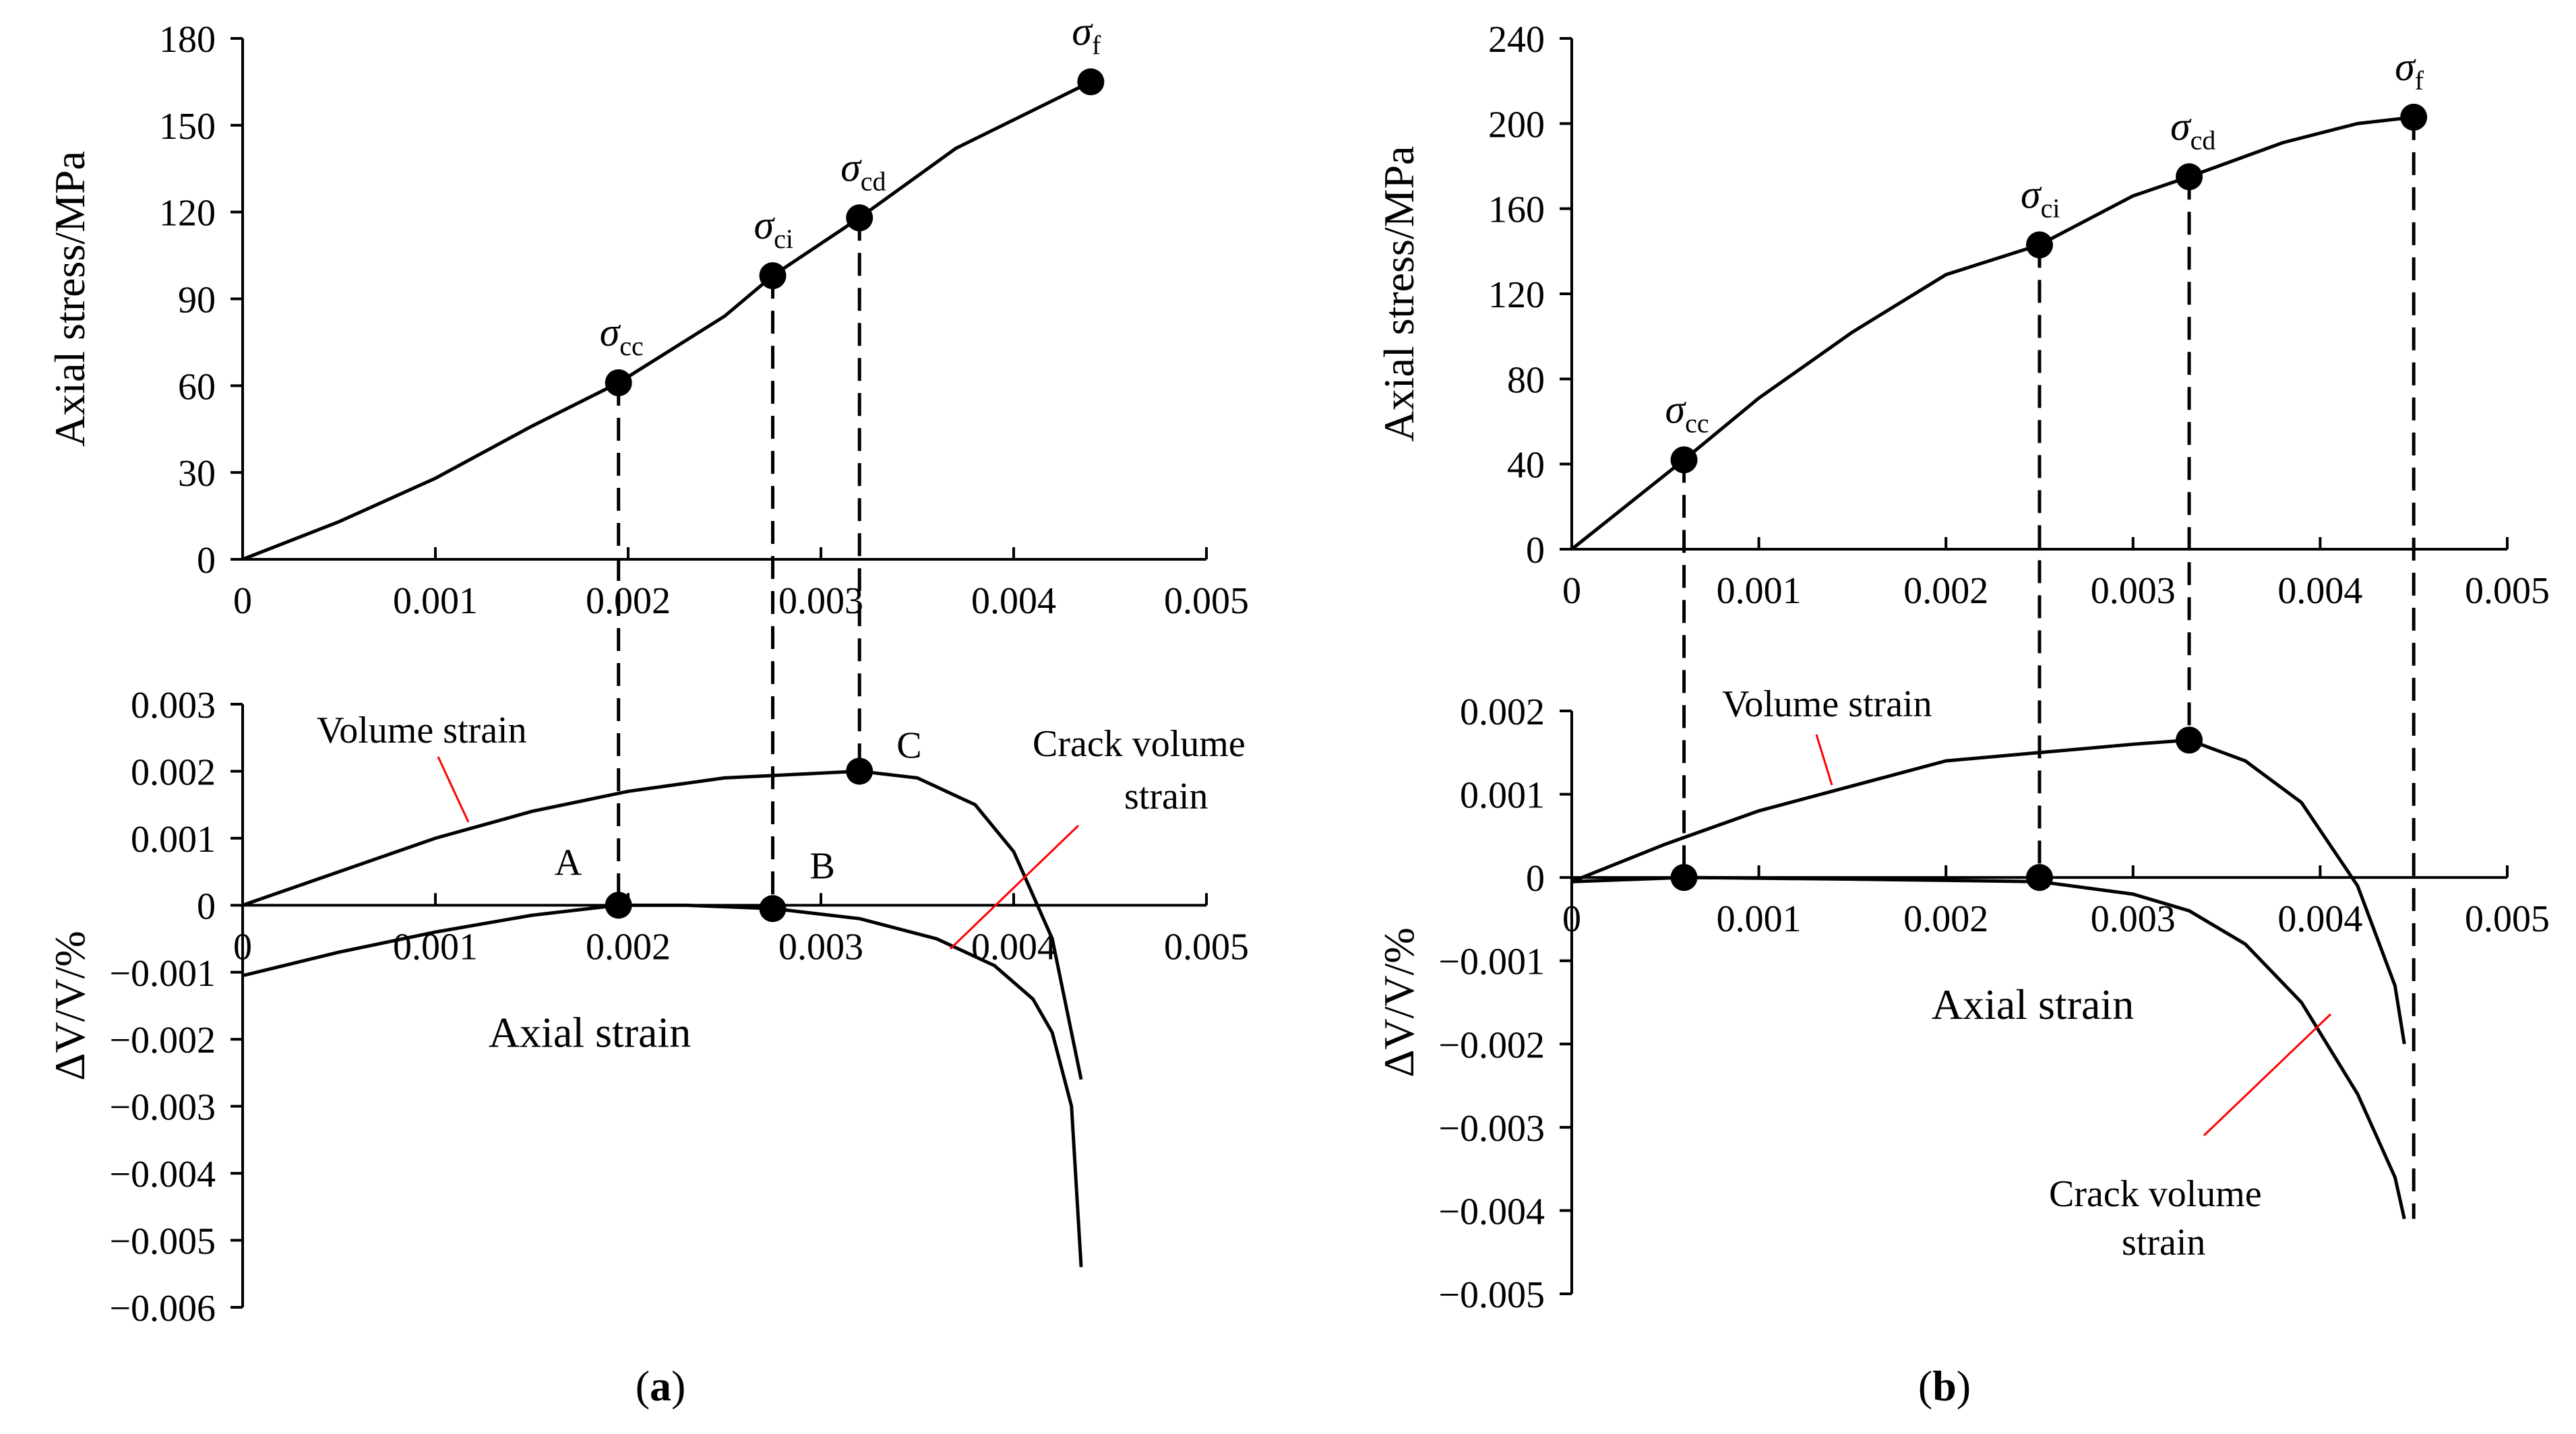 The width and height of the screenshot is (2576, 1434). I want to click on point-label-c: C, so click(909, 745).